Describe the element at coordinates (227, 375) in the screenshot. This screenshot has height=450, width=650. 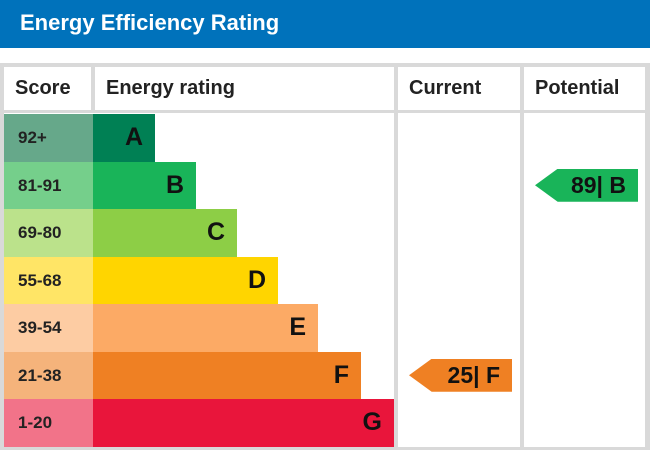
I see `band-bar-f: F` at that location.